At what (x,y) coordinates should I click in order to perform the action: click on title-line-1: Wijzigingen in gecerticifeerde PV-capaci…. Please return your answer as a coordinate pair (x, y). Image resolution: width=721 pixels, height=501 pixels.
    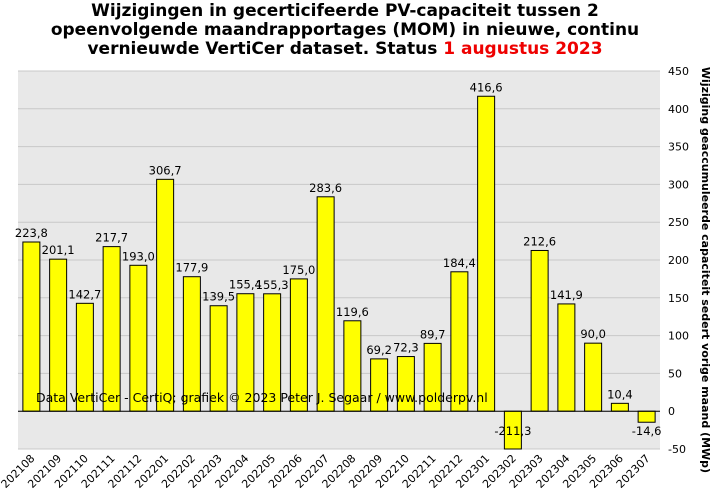
    Looking at the image, I should click on (345, 11).